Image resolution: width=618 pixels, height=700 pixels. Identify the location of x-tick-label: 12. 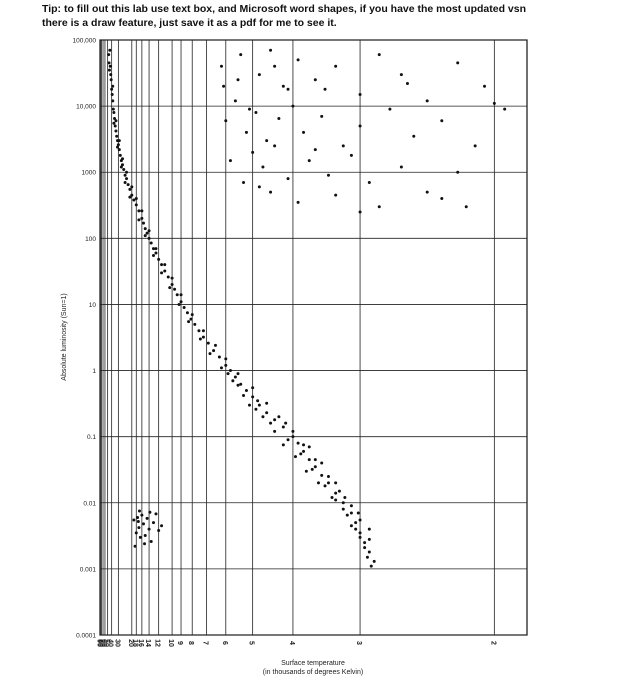
(157, 643).